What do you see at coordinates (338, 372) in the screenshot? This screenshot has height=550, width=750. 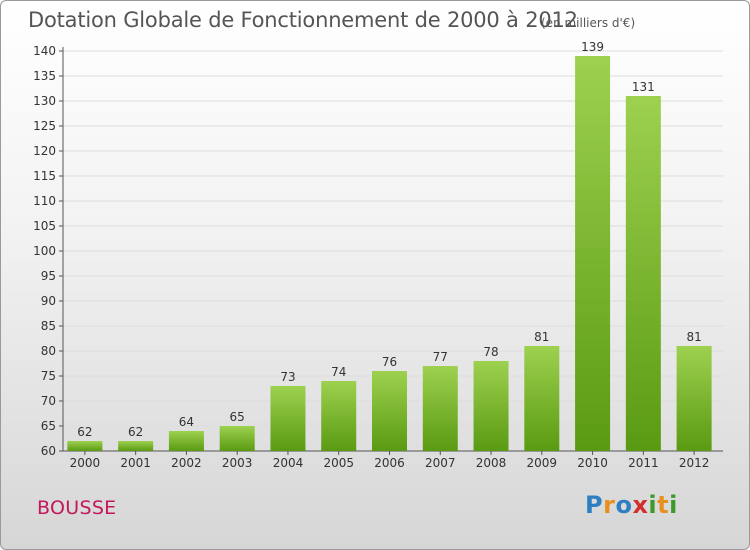 I see `data-label: 74` at bounding box center [338, 372].